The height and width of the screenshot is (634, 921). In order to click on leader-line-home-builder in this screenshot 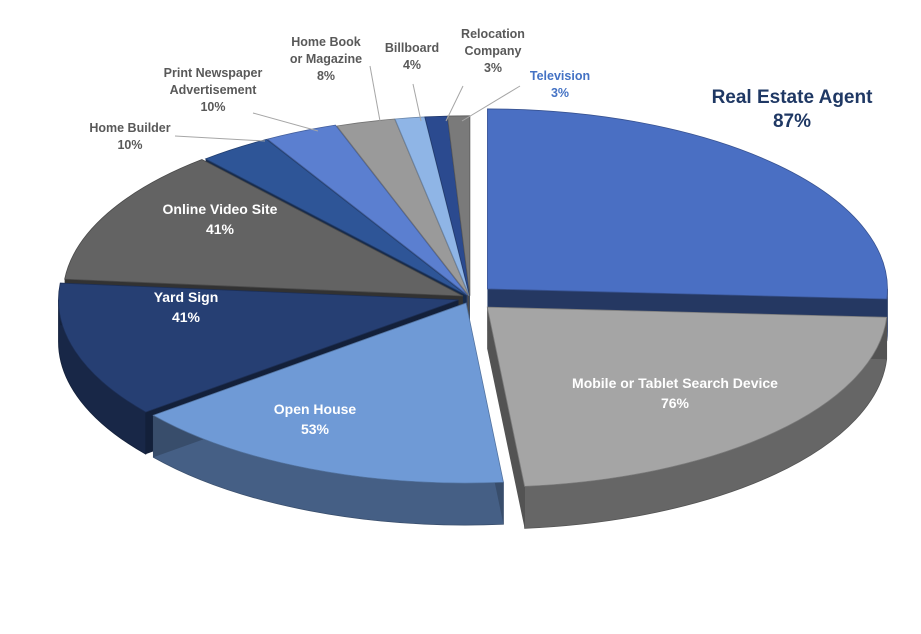, I will do `click(220, 138)`.